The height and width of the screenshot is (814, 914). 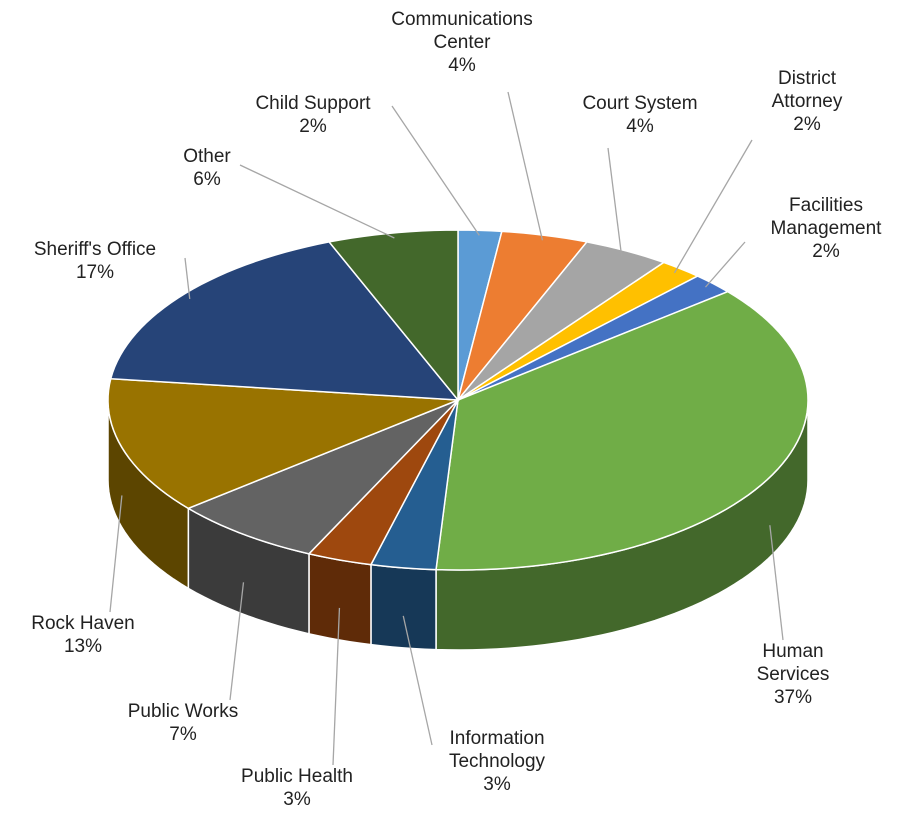 I want to click on data-label: Communications Center 4%, so click(x=462, y=42).